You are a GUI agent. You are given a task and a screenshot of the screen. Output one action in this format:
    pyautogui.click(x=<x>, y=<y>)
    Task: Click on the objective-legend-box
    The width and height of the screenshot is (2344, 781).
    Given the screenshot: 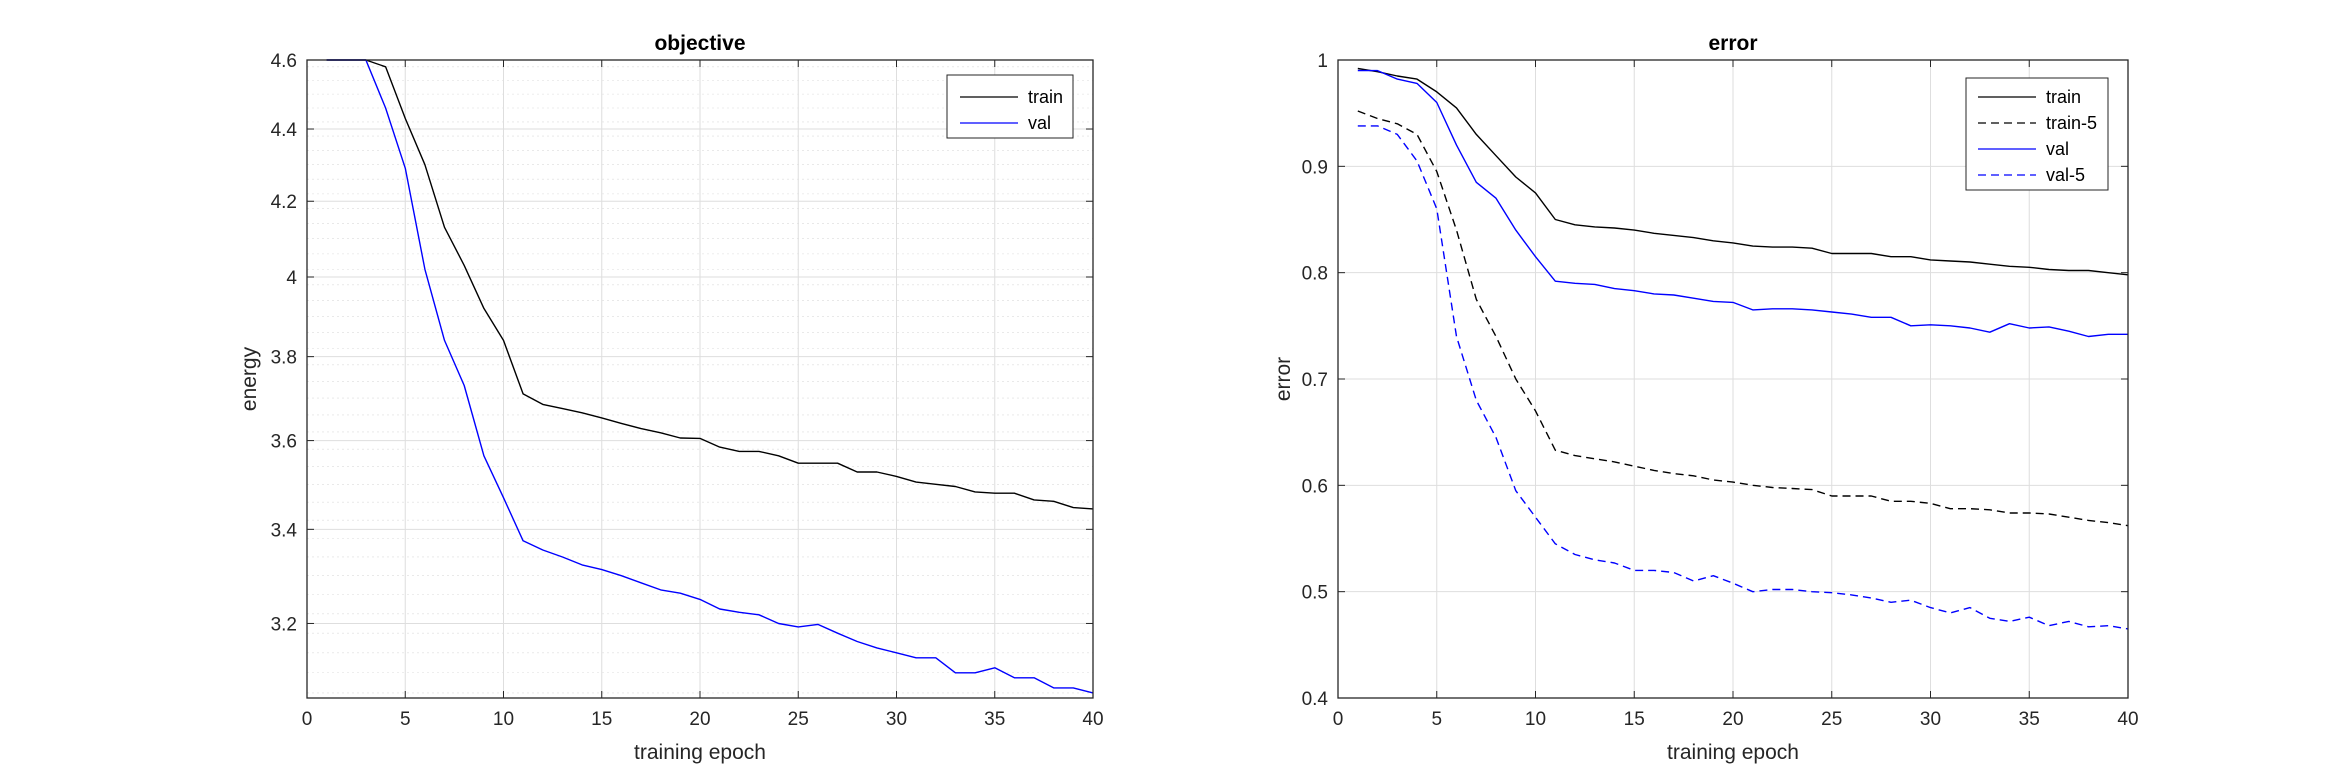 What is the action you would take?
    pyautogui.click(x=1010, y=106)
    